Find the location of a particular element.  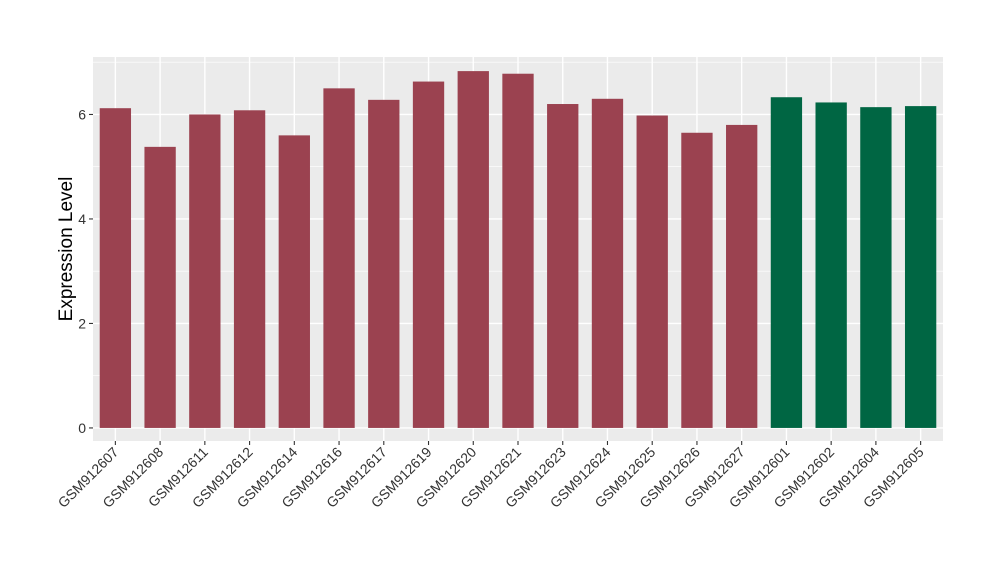

bar-GSM912625 is located at coordinates (652, 271).